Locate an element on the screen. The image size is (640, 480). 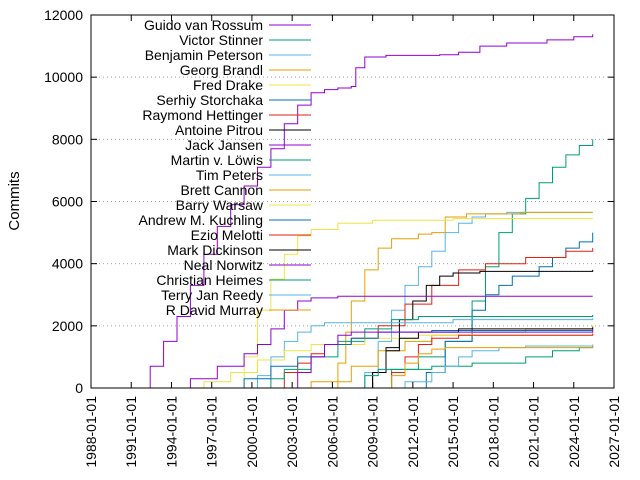
legend-entry: Fred Drake is located at coordinates (228, 85).